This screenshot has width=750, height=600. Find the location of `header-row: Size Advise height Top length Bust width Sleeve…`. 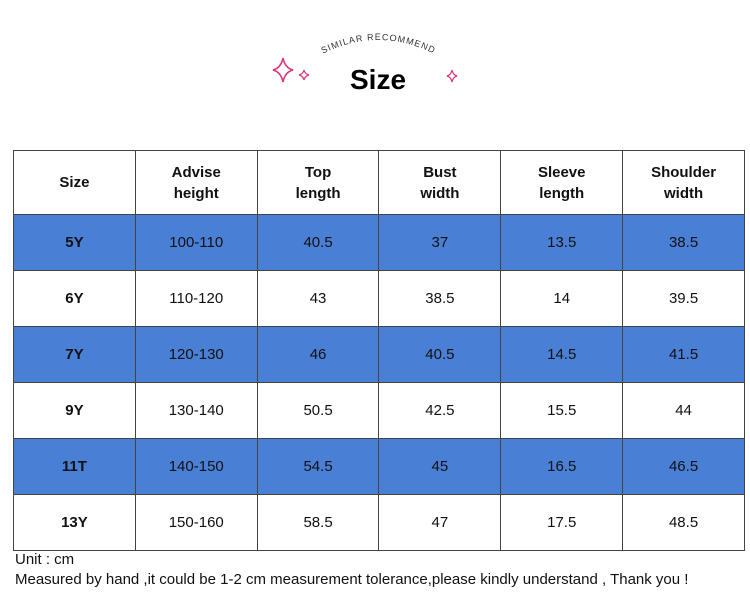

header-row: Size Advise height Top length Bust width Sleeve… is located at coordinates (379, 182).